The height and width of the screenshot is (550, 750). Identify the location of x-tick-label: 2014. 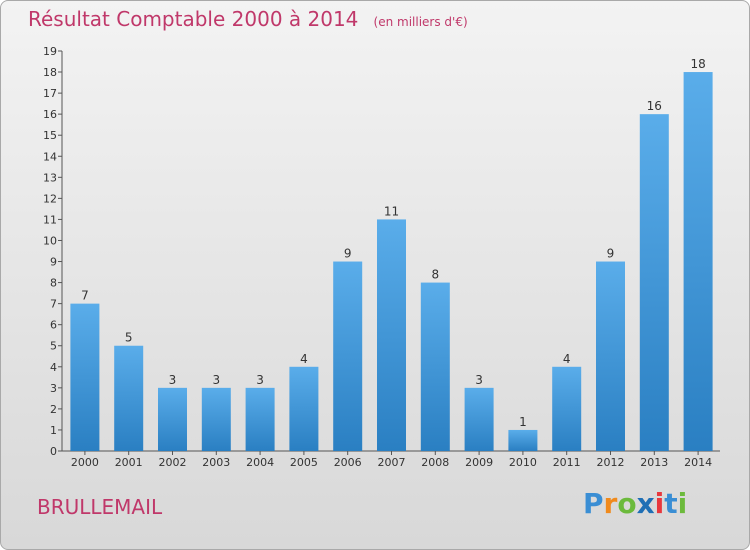
(698, 462).